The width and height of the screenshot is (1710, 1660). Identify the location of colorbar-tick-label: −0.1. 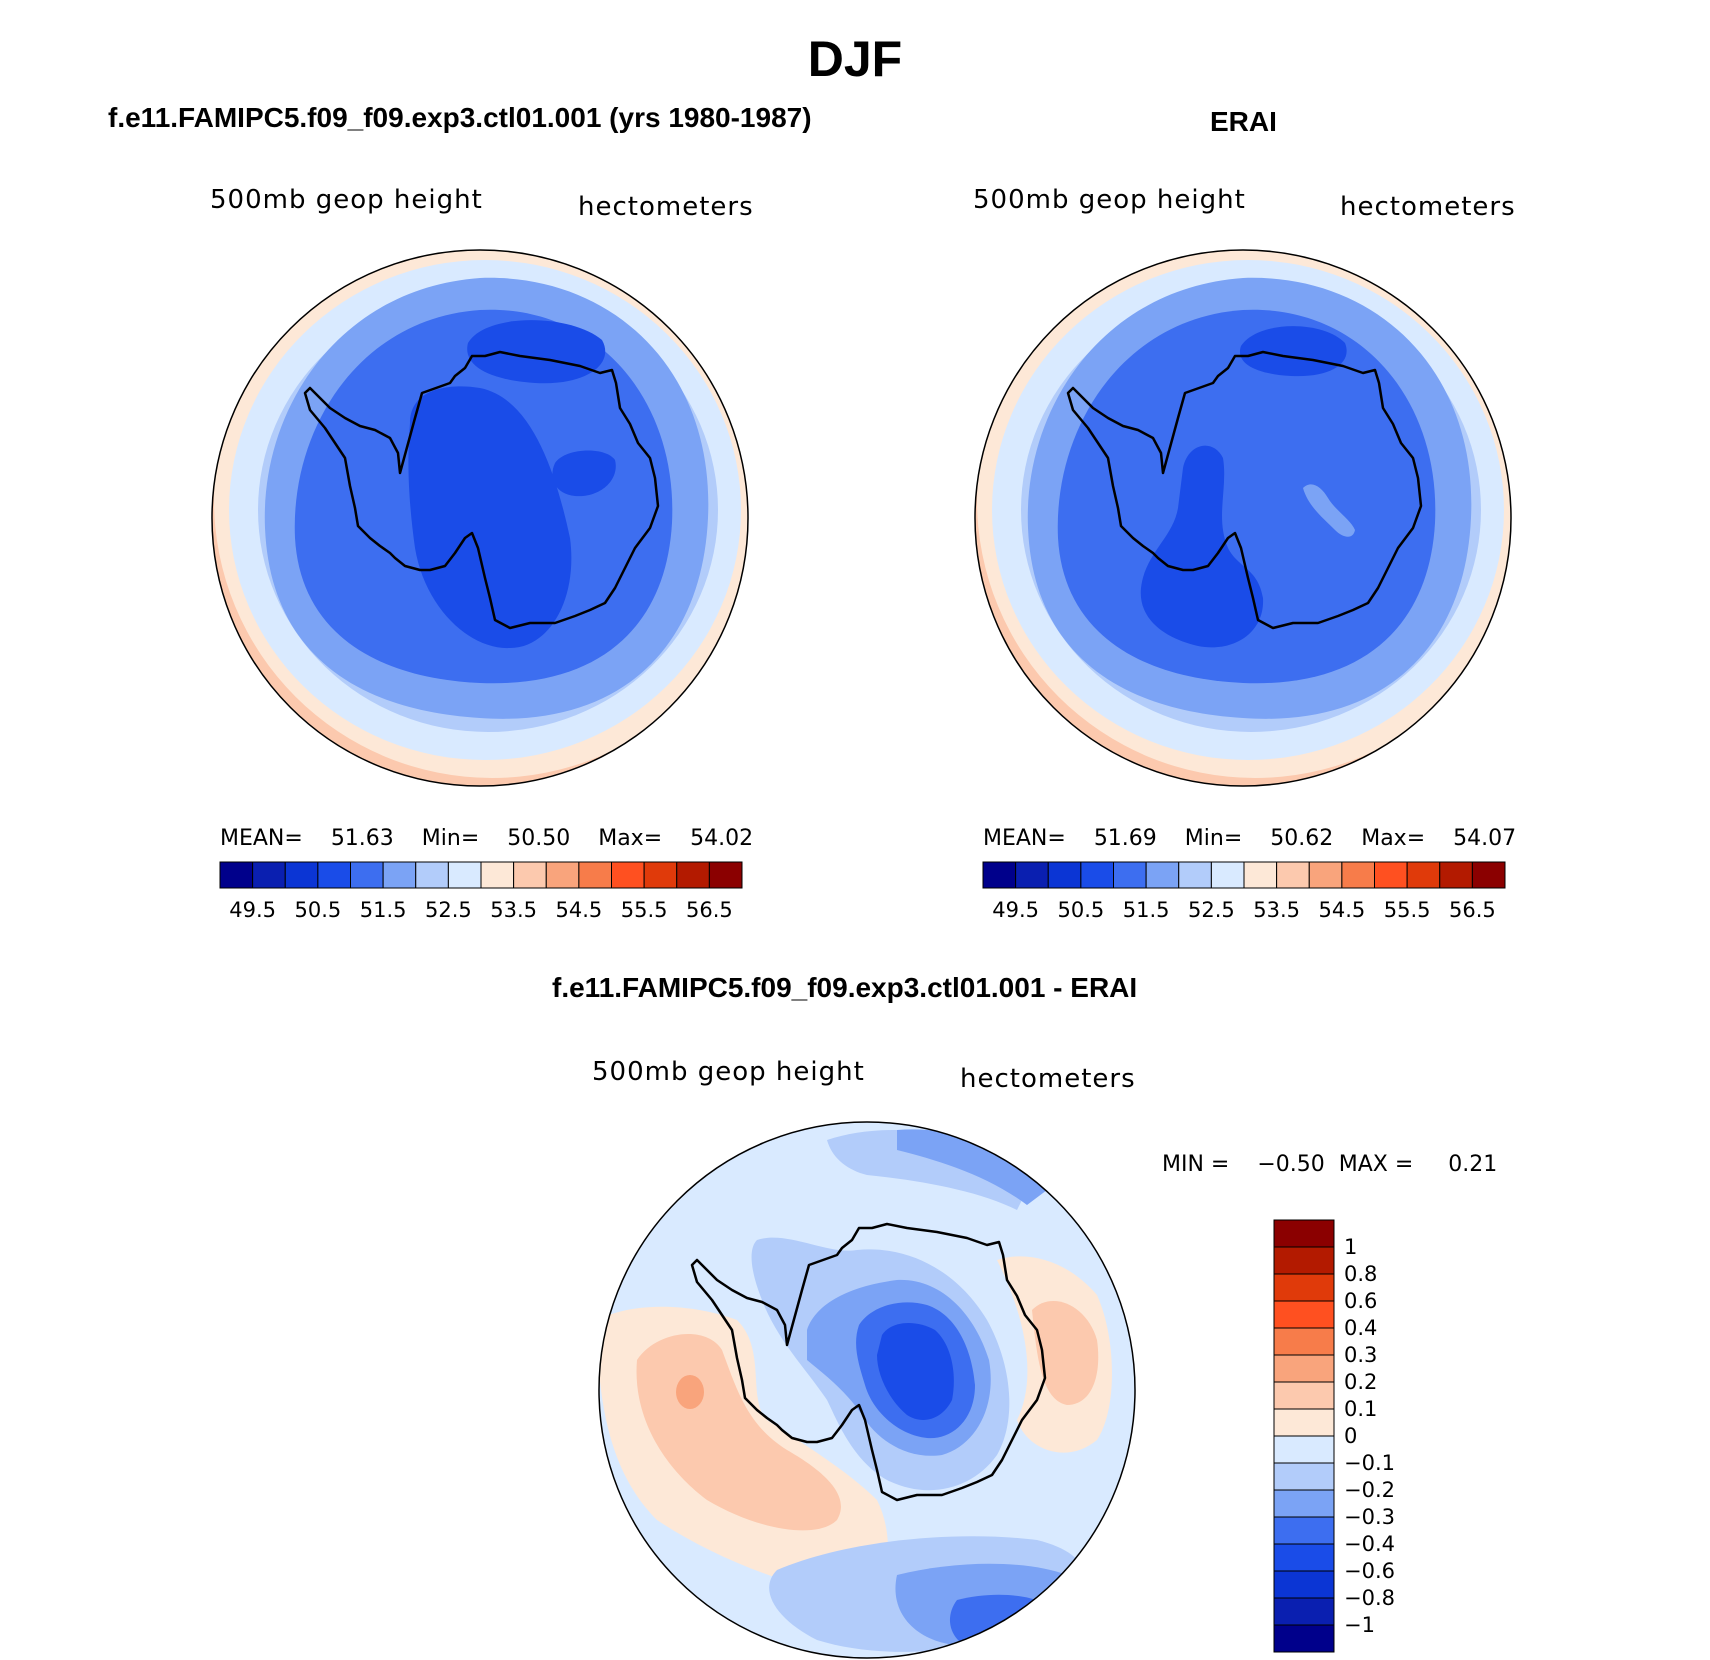
(1369, 1463).